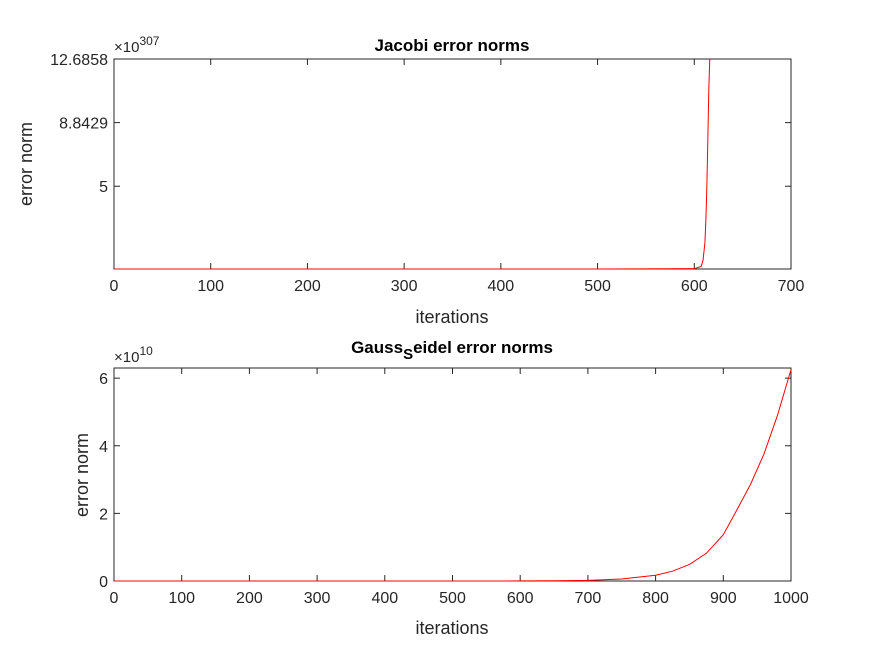 The width and height of the screenshot is (875, 656). Describe the element at coordinates (452, 45) in the screenshot. I see `jacobi-title: Jacobi error norms` at that location.